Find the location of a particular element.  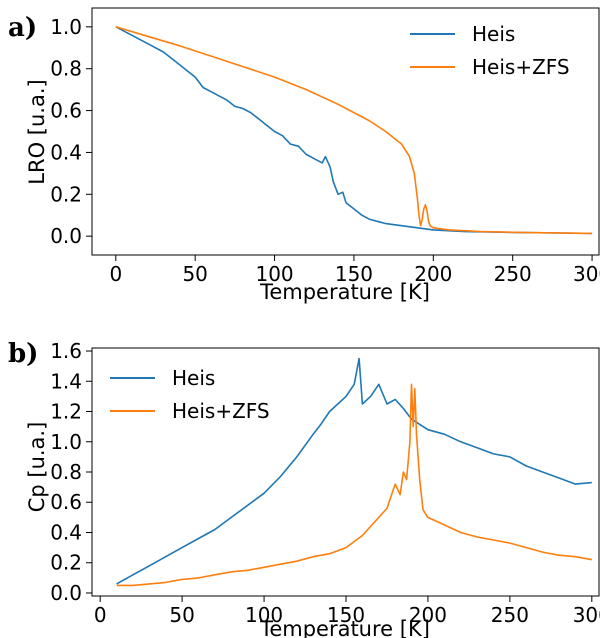

x-tick-label-b-250: 250 is located at coordinates (510, 615).